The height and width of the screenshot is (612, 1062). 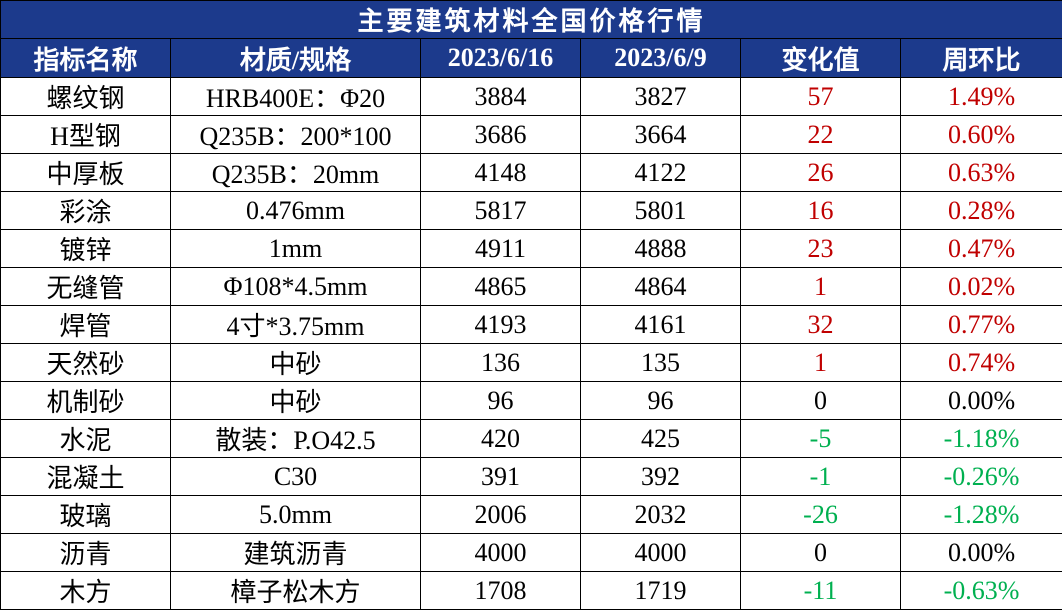 I want to click on table-cell: Φ108*4.5mm, so click(x=295, y=286).